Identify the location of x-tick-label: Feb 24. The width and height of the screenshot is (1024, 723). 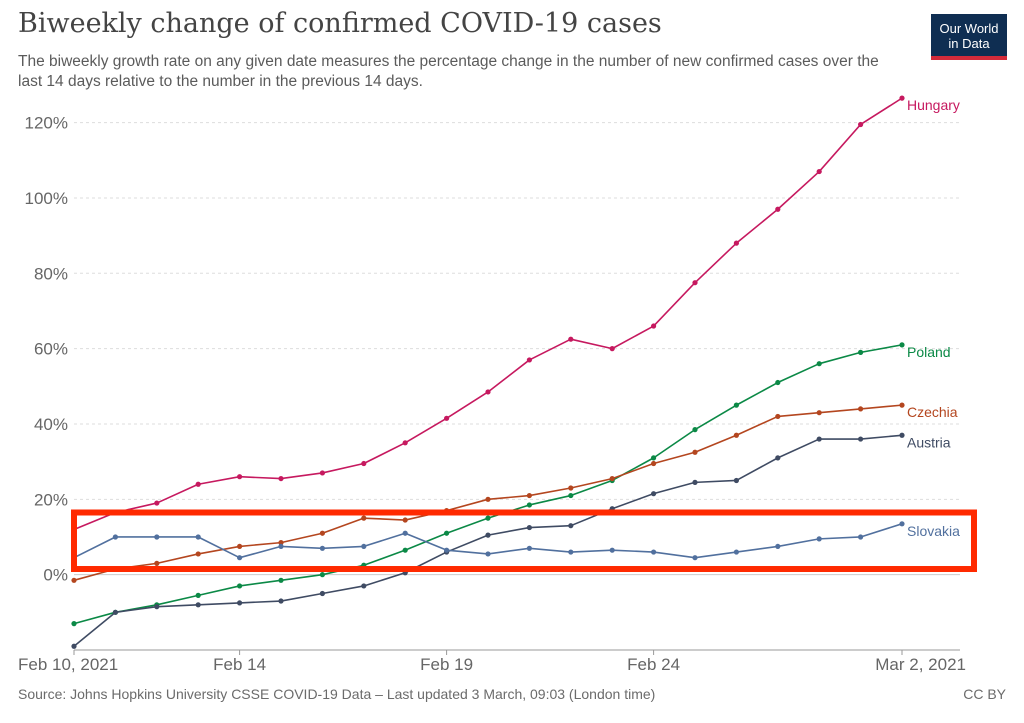
(653, 664).